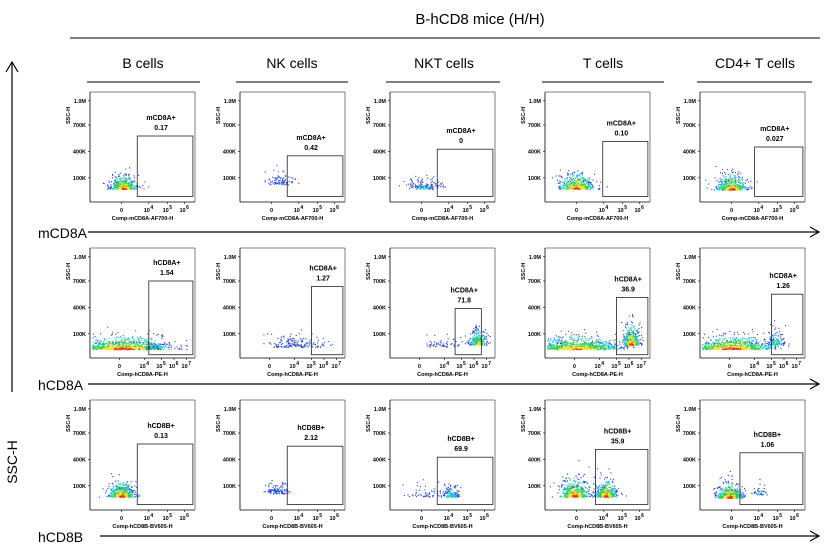  I want to click on y-tick-label: 700K, so click(689, 126).